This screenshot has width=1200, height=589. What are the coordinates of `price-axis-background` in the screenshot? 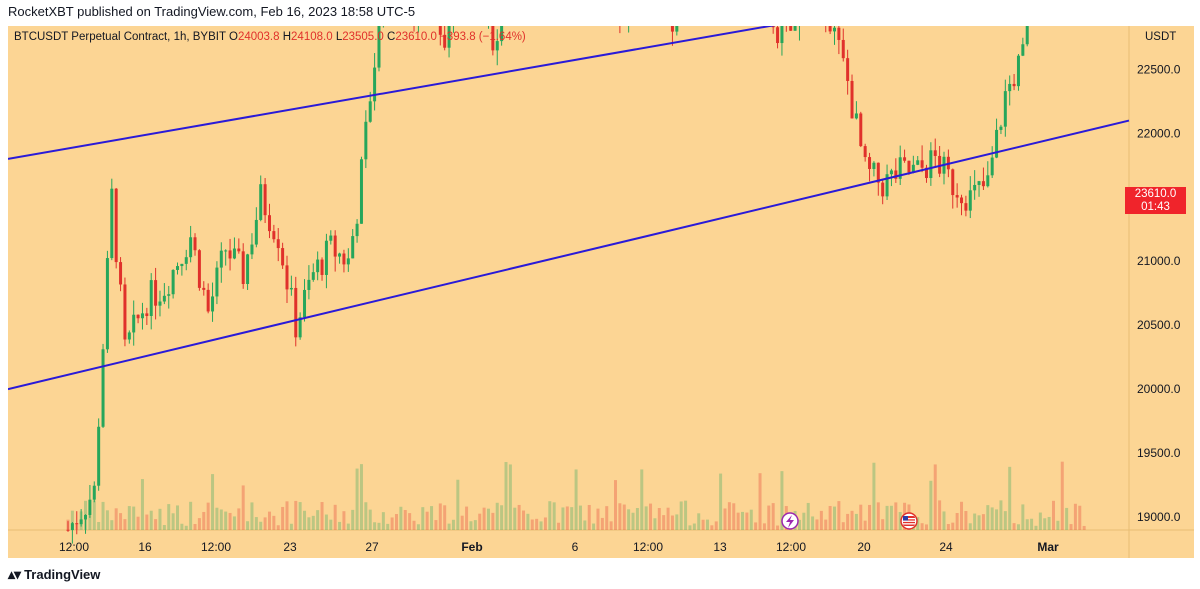 It's located at (1161, 278).